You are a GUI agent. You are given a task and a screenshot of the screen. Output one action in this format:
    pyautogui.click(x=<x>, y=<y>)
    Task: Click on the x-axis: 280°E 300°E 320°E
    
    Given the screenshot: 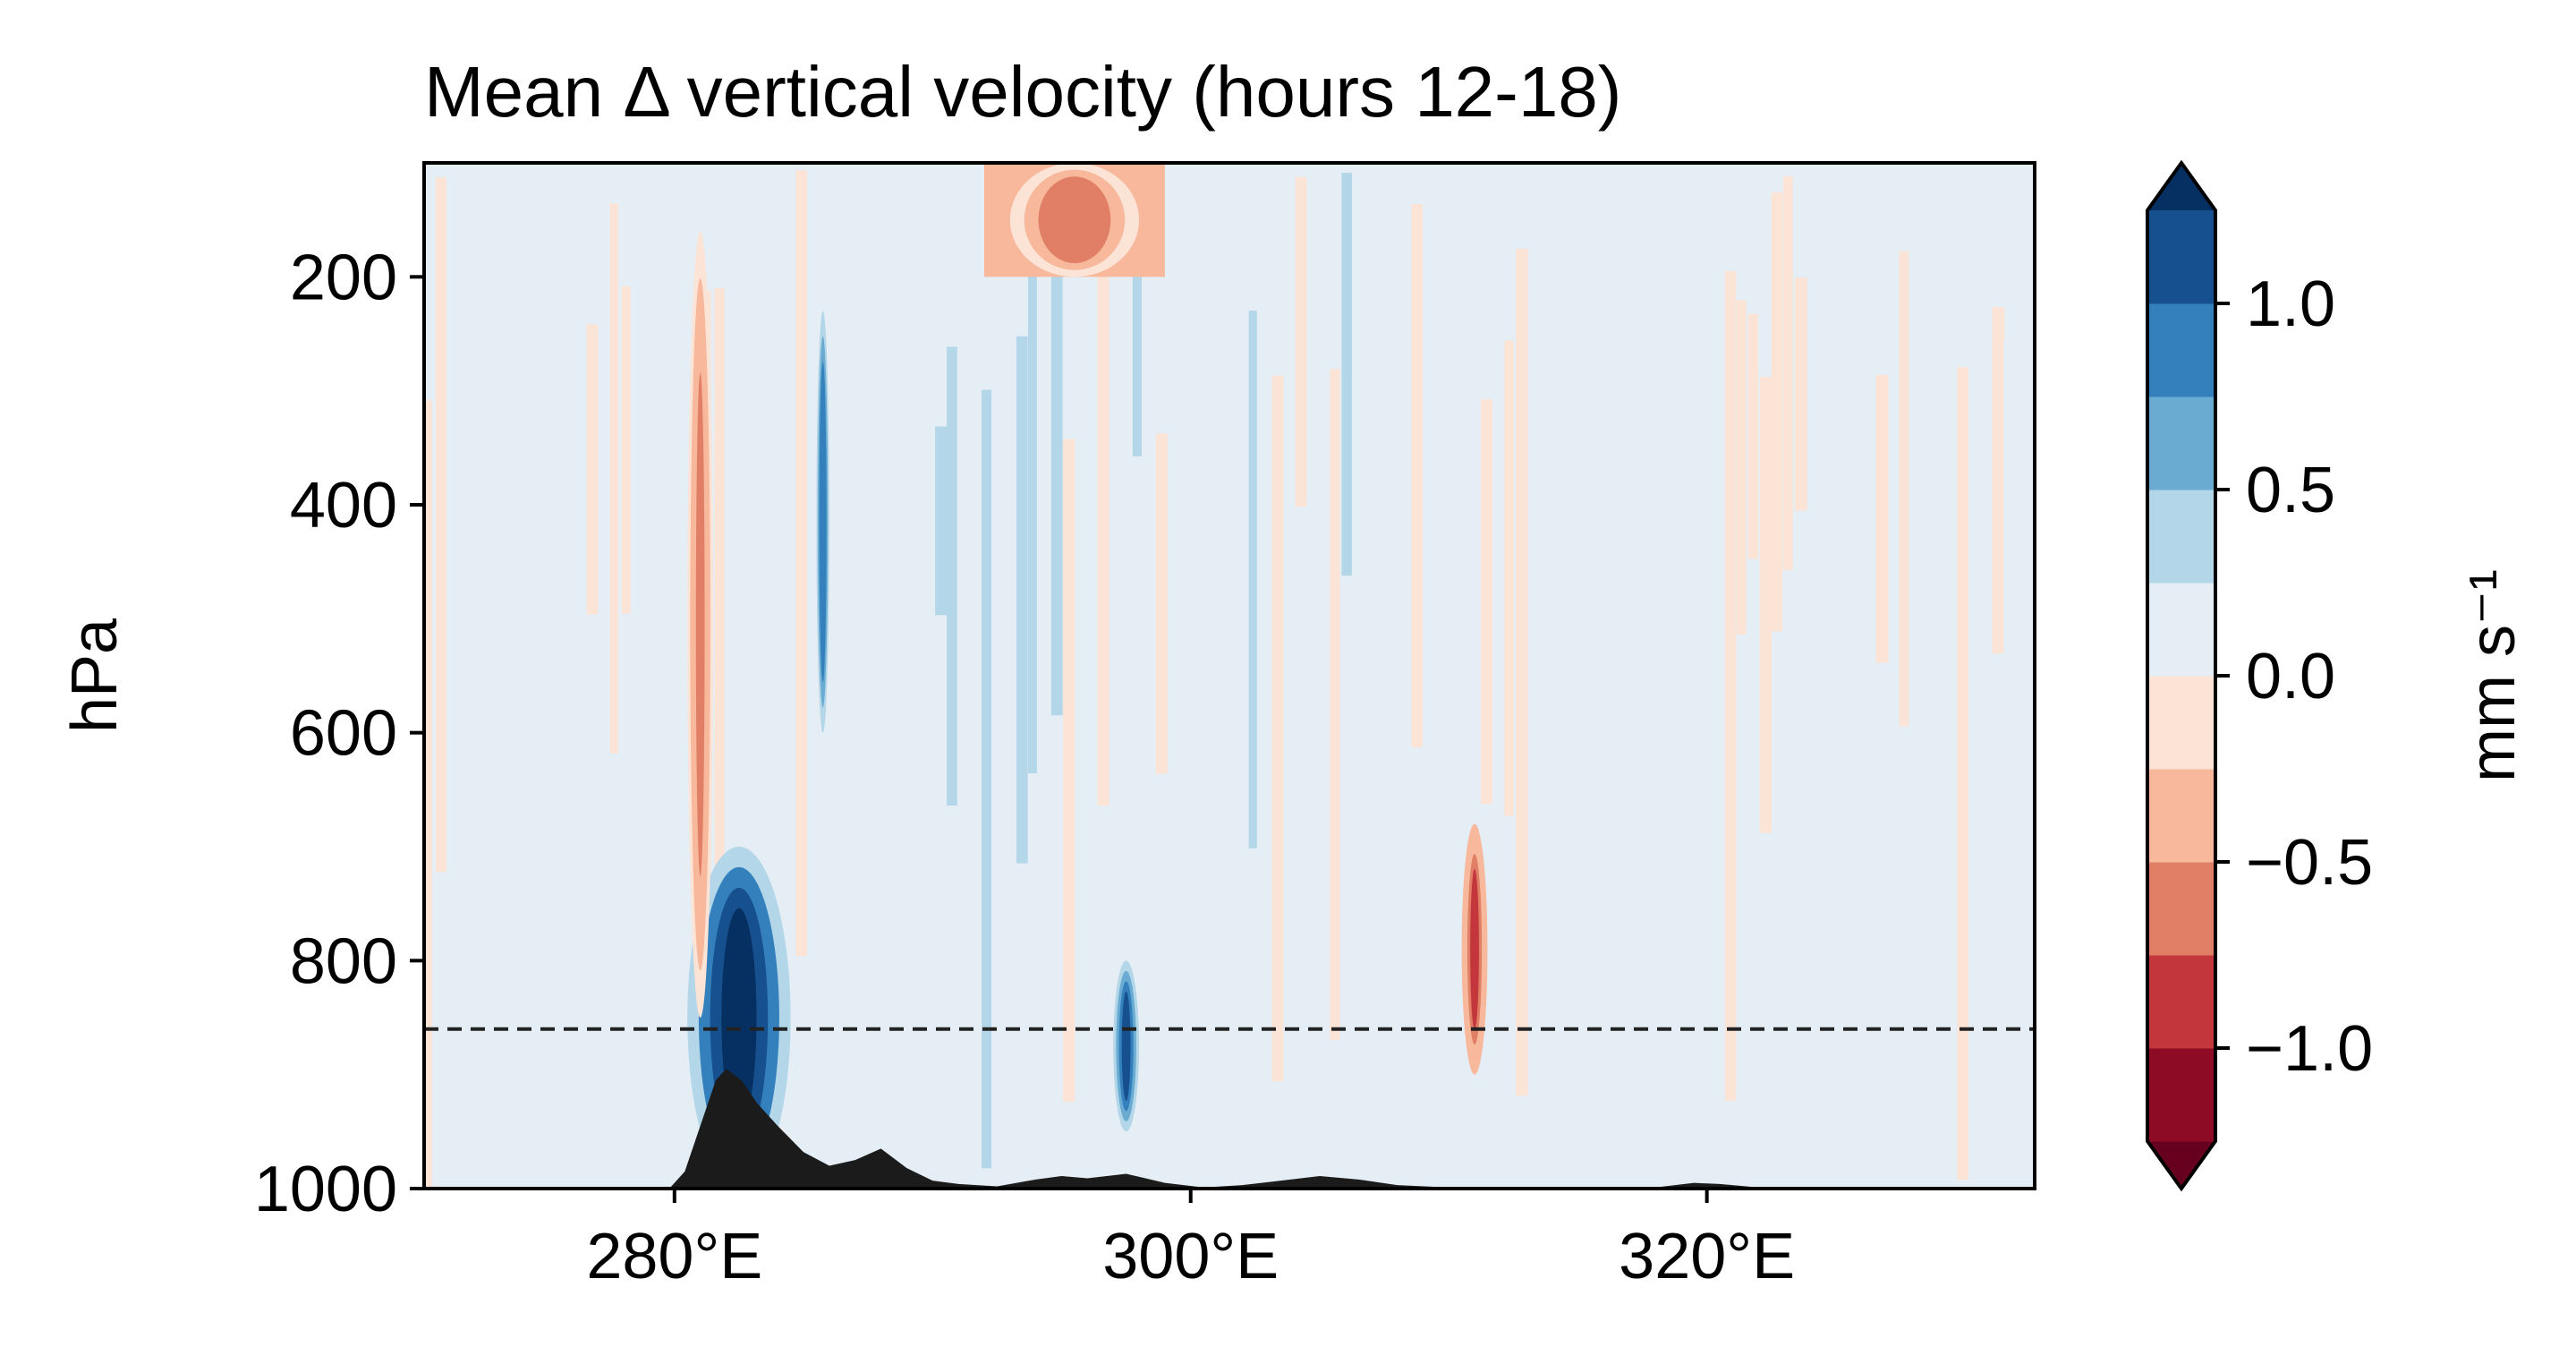 What is the action you would take?
    pyautogui.click(x=1190, y=1240)
    